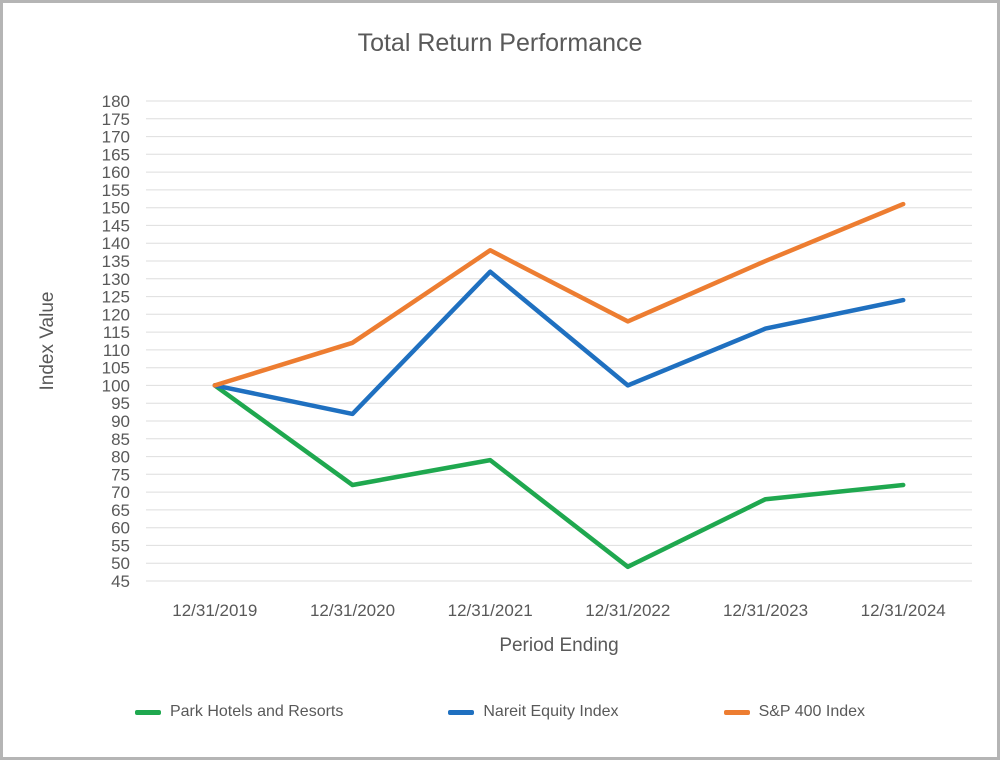 The width and height of the screenshot is (1000, 760). What do you see at coordinates (120, 421) in the screenshot?
I see `y-tick-label: 90` at bounding box center [120, 421].